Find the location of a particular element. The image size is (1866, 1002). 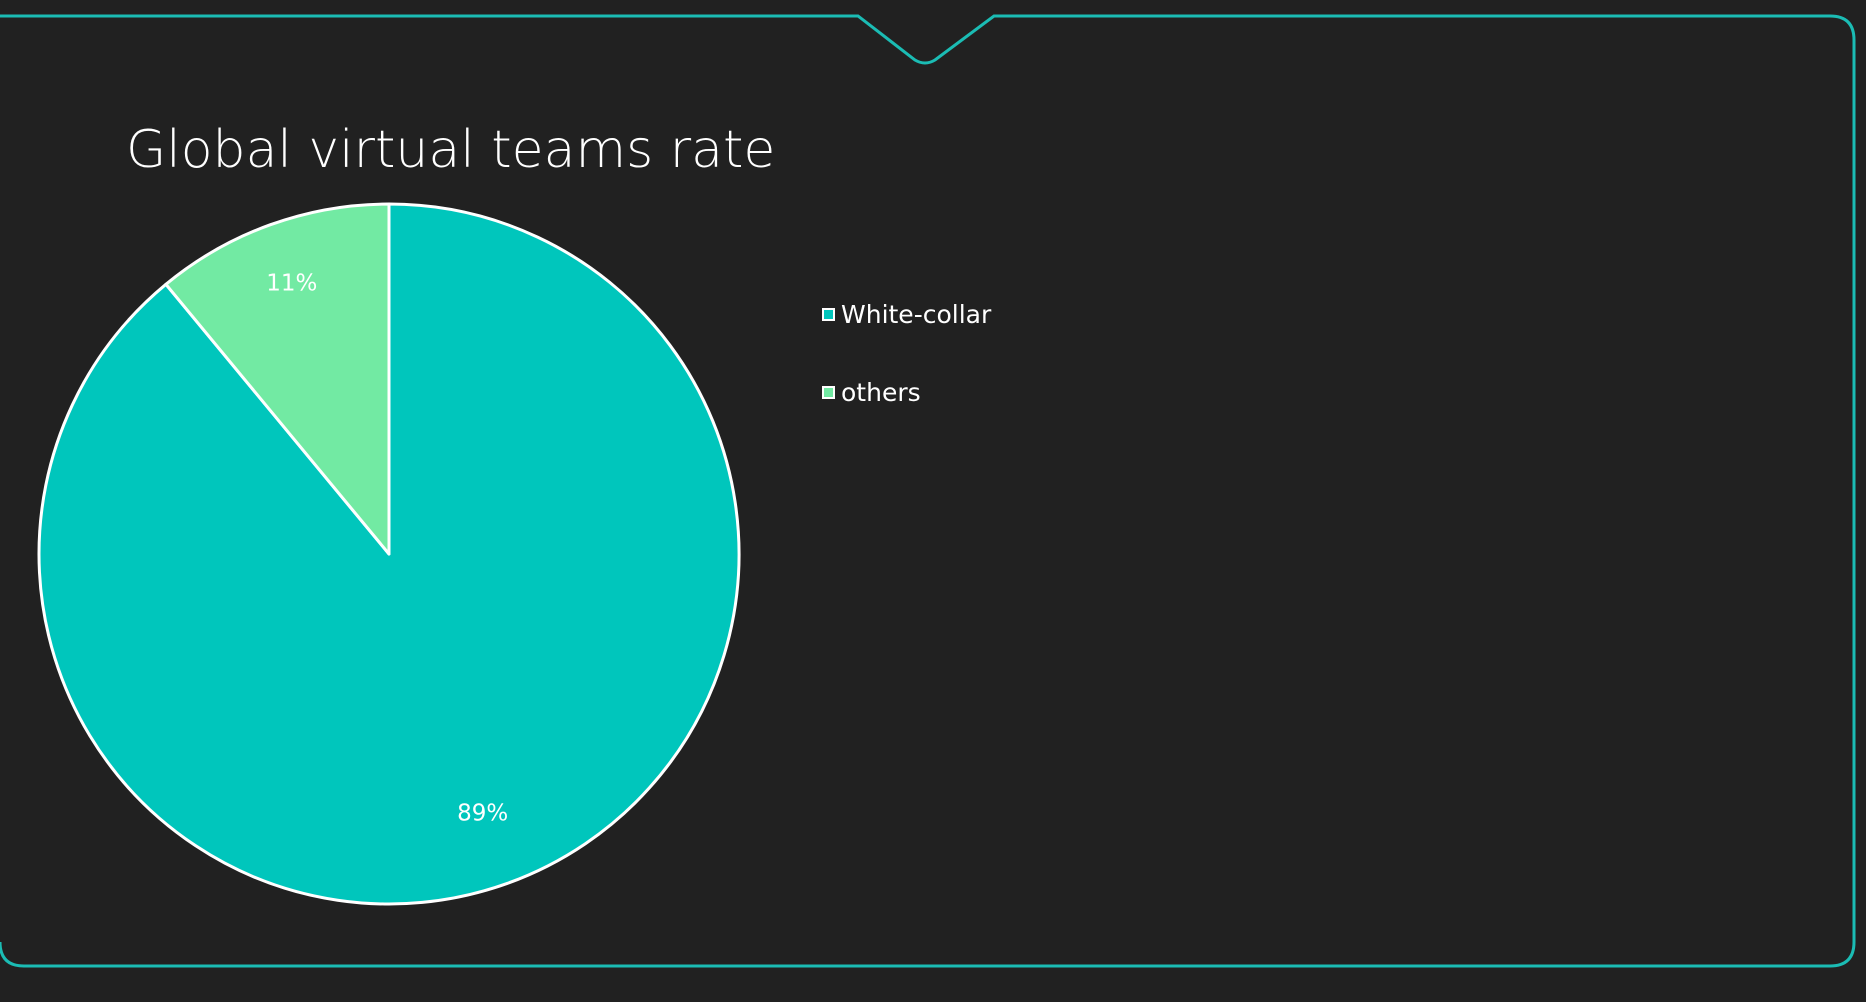

chart-legend: White-collar others is located at coordinates (906, 374).